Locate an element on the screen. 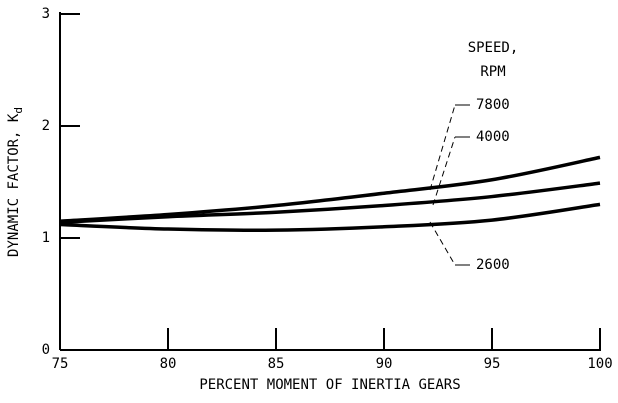 The height and width of the screenshot is (403, 618). y-tick-label: 2 is located at coordinates (46, 126).